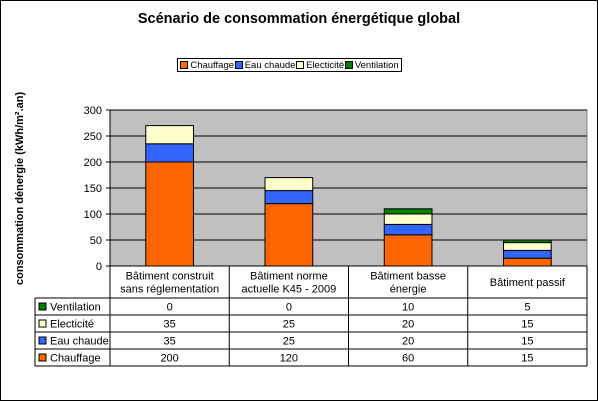 The image size is (598, 401). I want to click on y-tick-label: 50, so click(96, 241).